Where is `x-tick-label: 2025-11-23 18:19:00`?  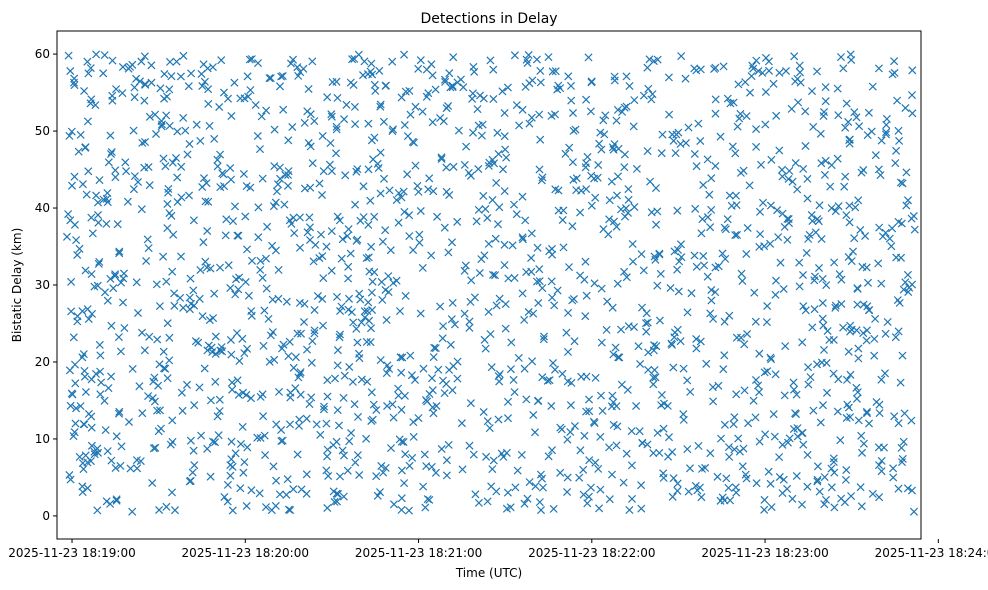
x-tick-label: 2025-11-23 18:19:00 is located at coordinates (71, 553).